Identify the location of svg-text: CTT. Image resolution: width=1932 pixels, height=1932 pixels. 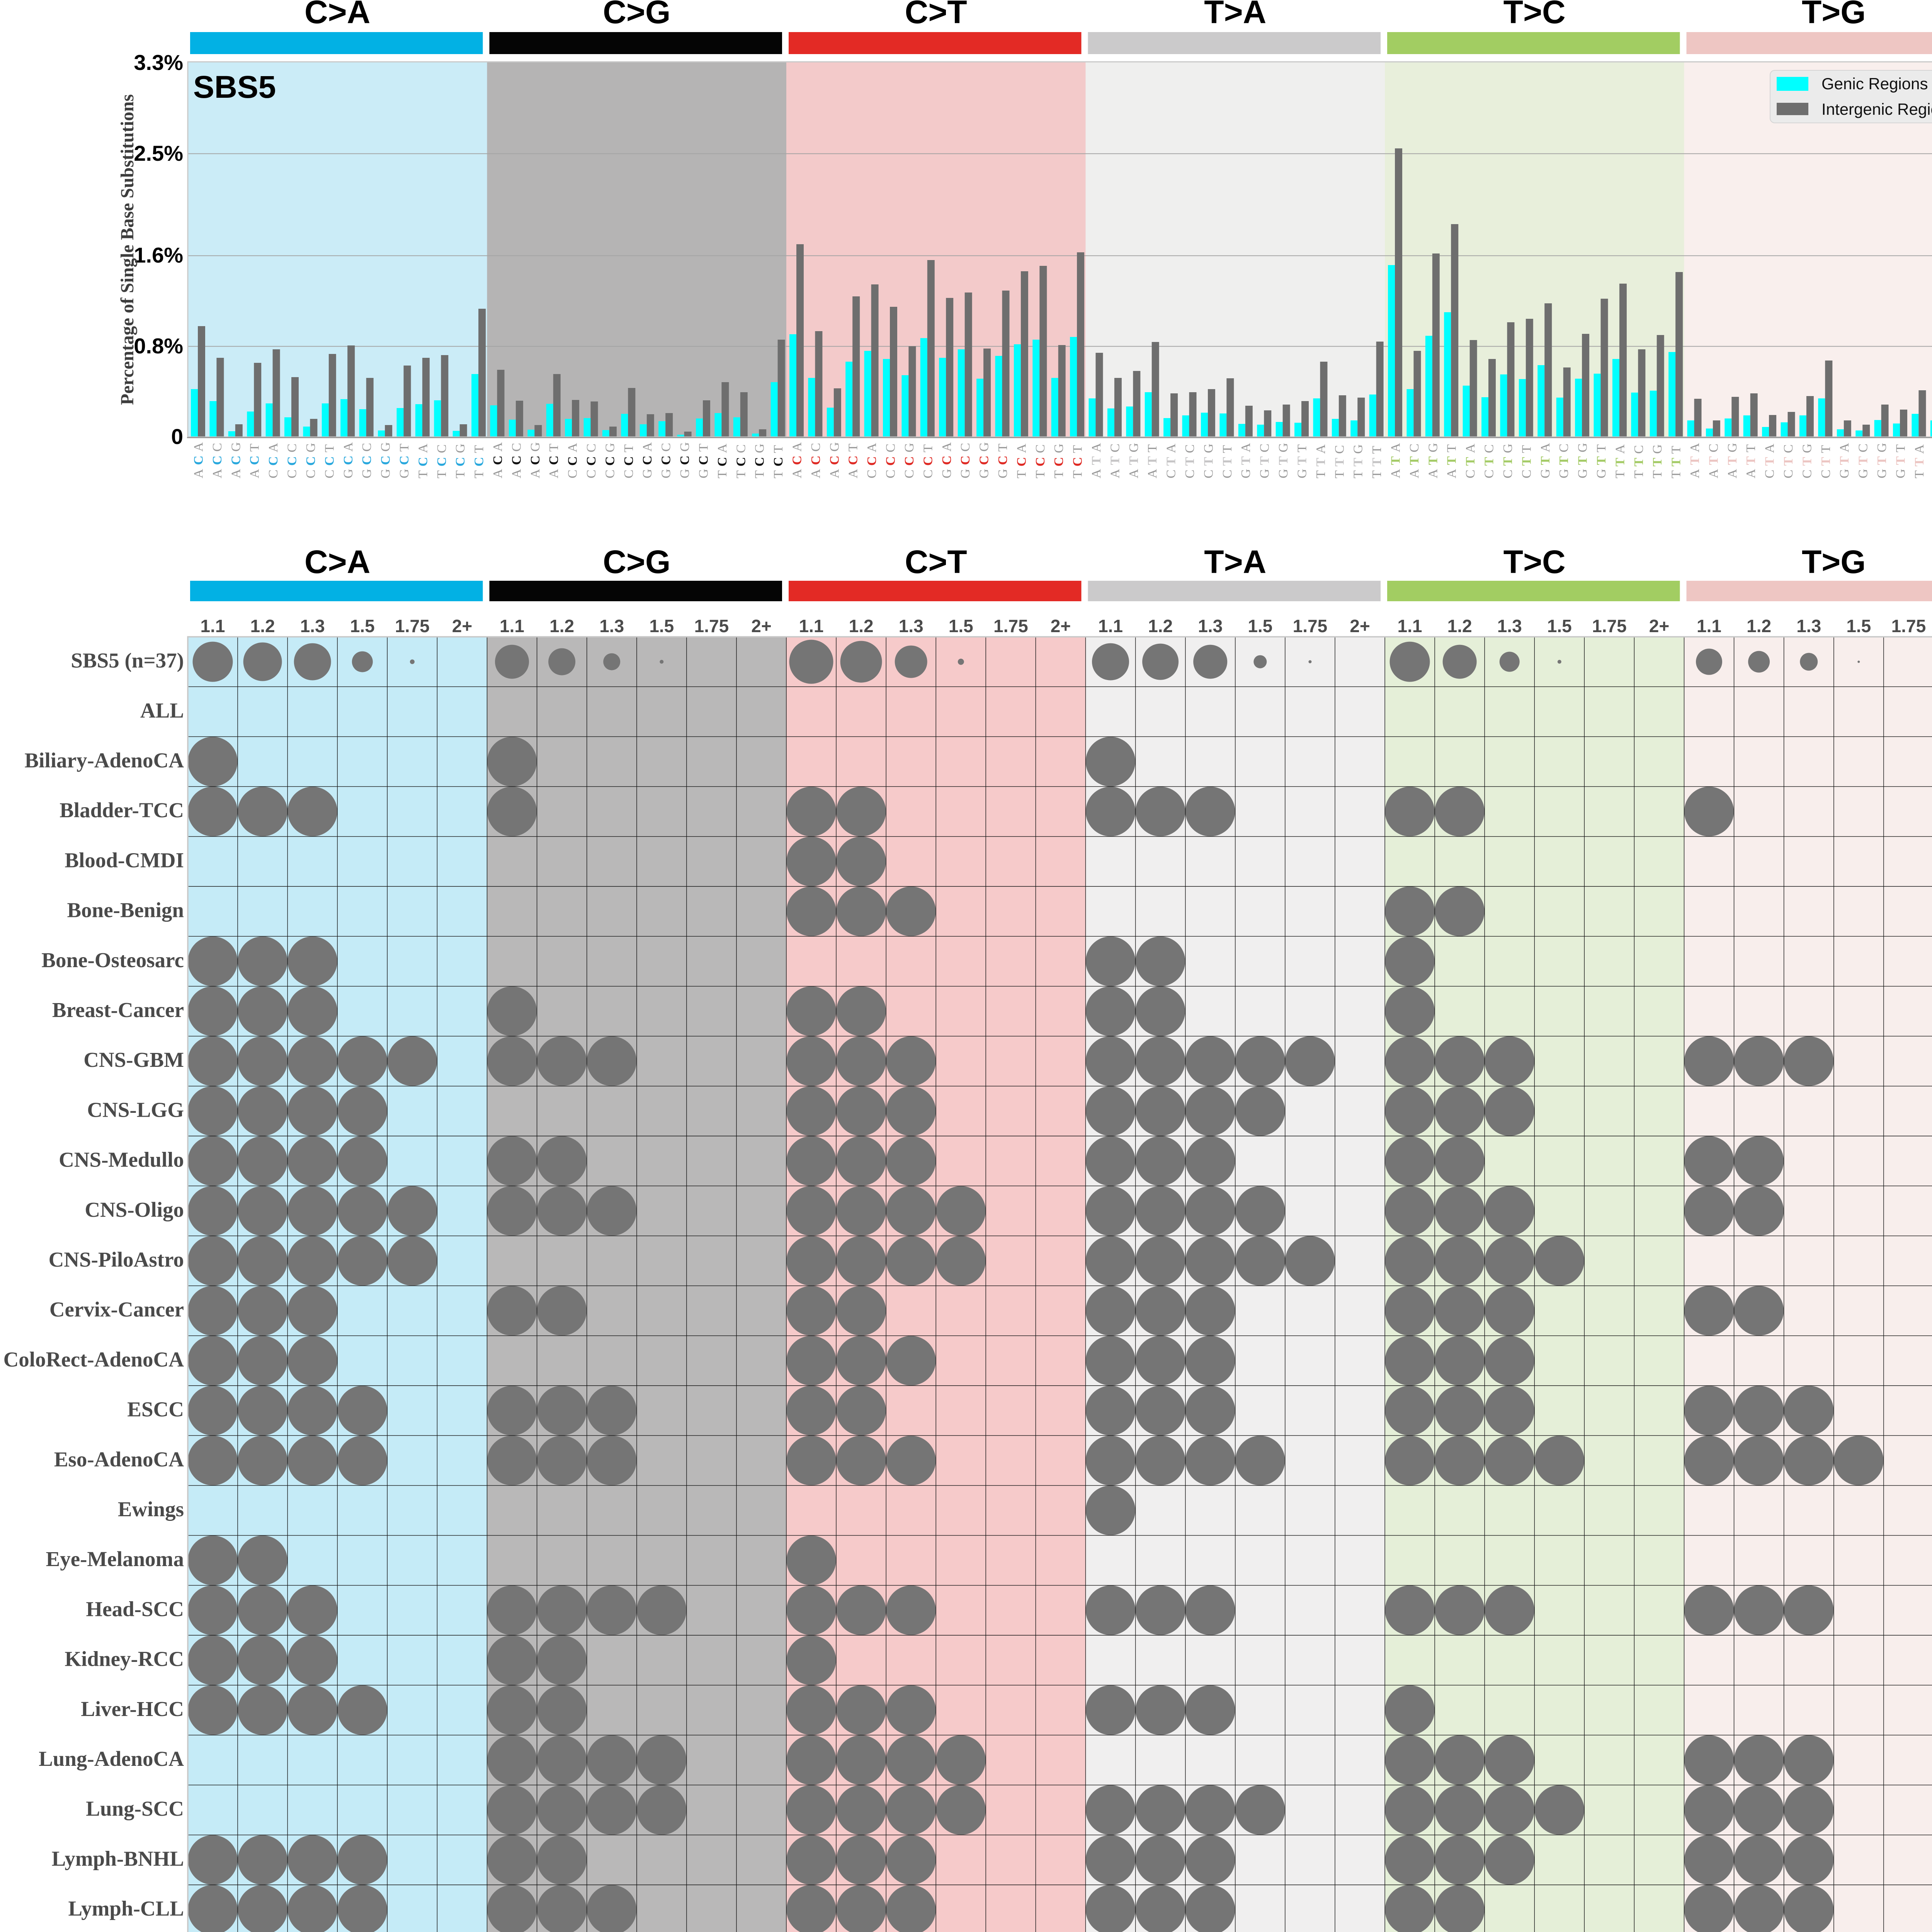
(1826, 460).